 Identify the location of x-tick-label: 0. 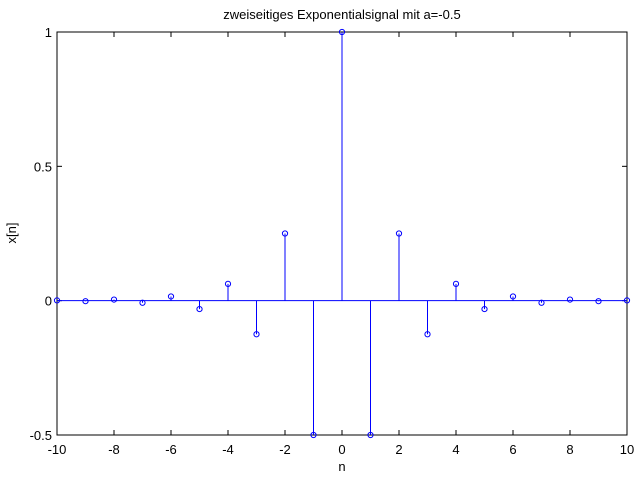
(341, 449).